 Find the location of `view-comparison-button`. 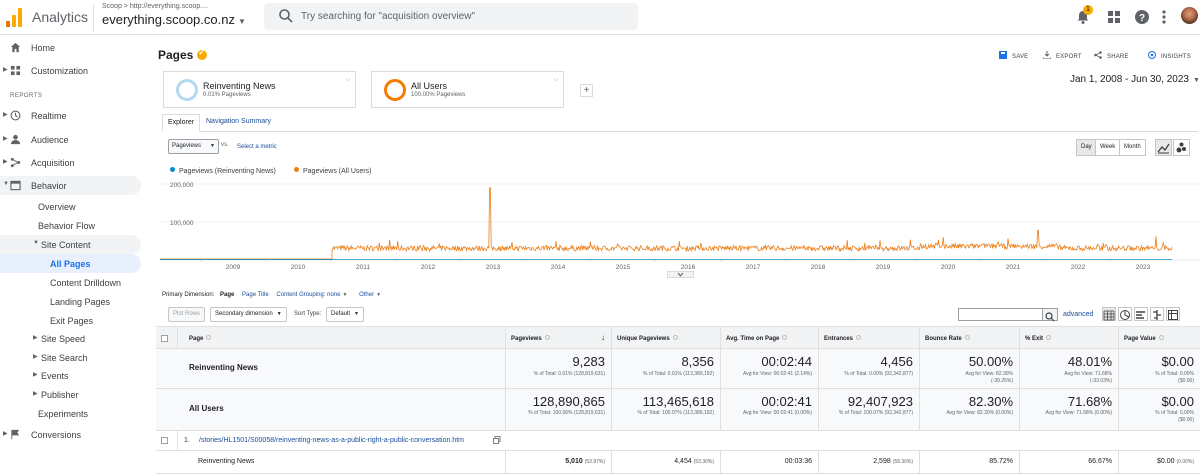

view-comparison-button is located at coordinates (1157, 314).